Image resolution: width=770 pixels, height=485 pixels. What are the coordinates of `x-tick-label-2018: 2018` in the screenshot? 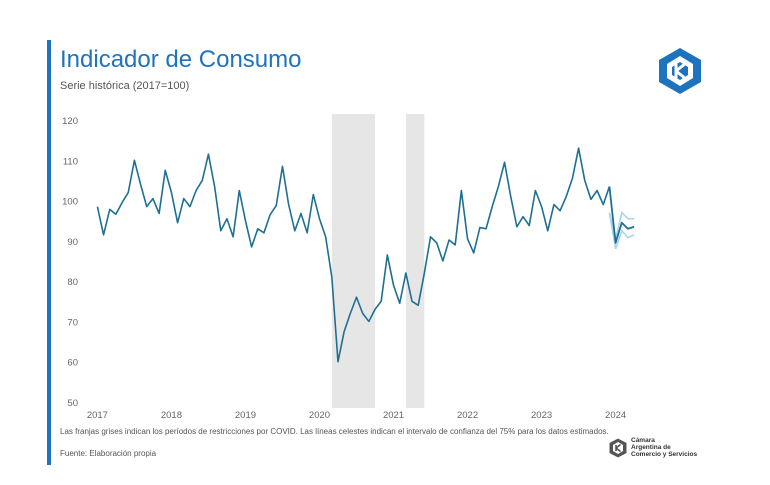 It's located at (171, 415).